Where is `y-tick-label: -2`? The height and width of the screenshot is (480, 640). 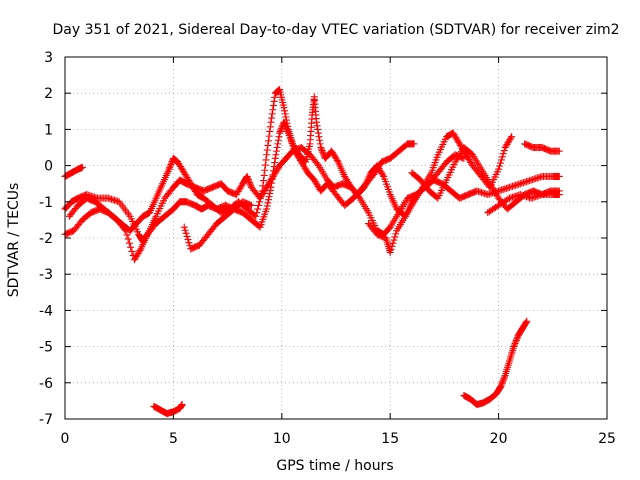
y-tick-label: -2 is located at coordinates (46, 239).